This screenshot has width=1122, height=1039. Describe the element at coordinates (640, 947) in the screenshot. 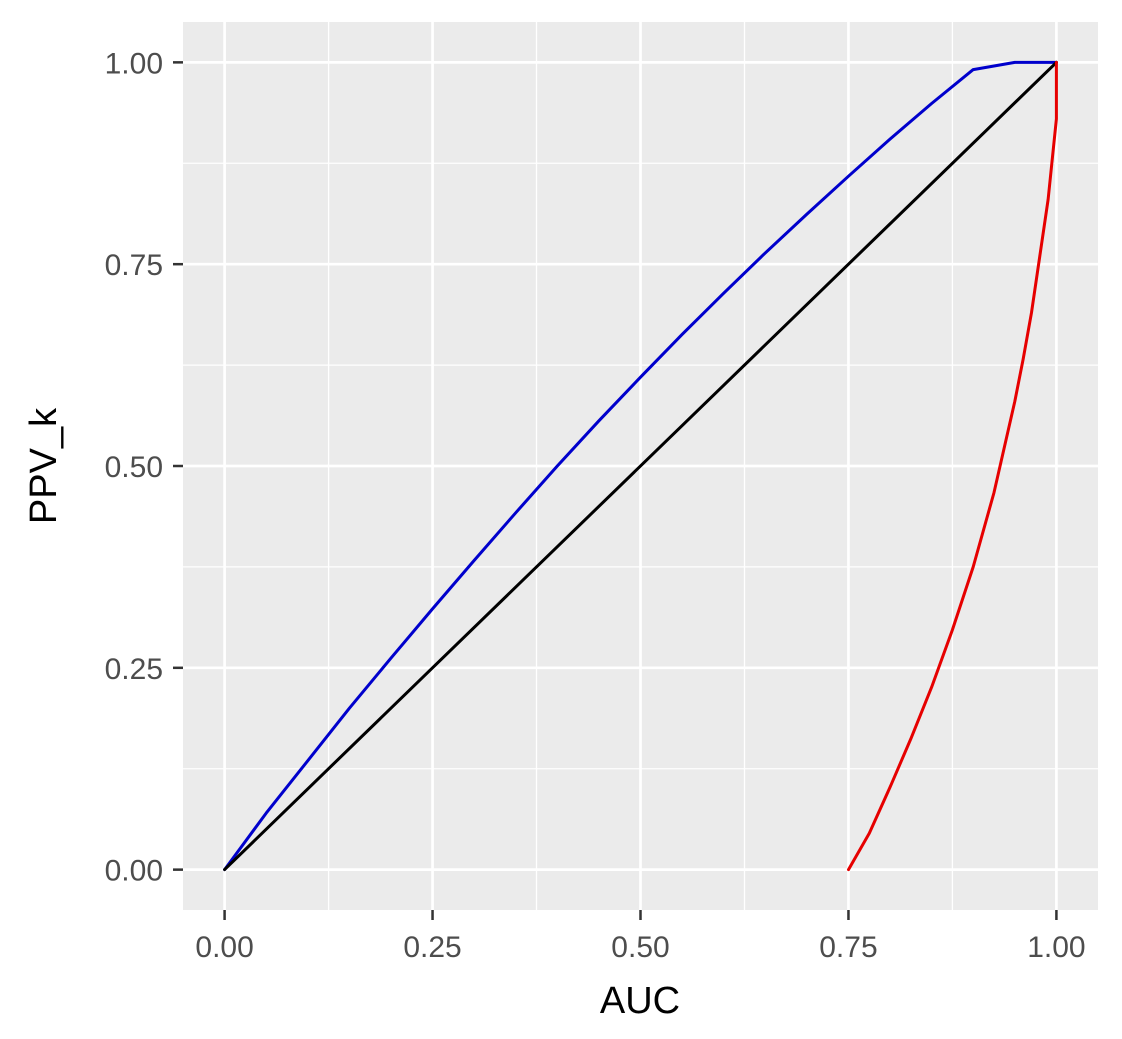

I see `x-tick-label: 0.50` at that location.